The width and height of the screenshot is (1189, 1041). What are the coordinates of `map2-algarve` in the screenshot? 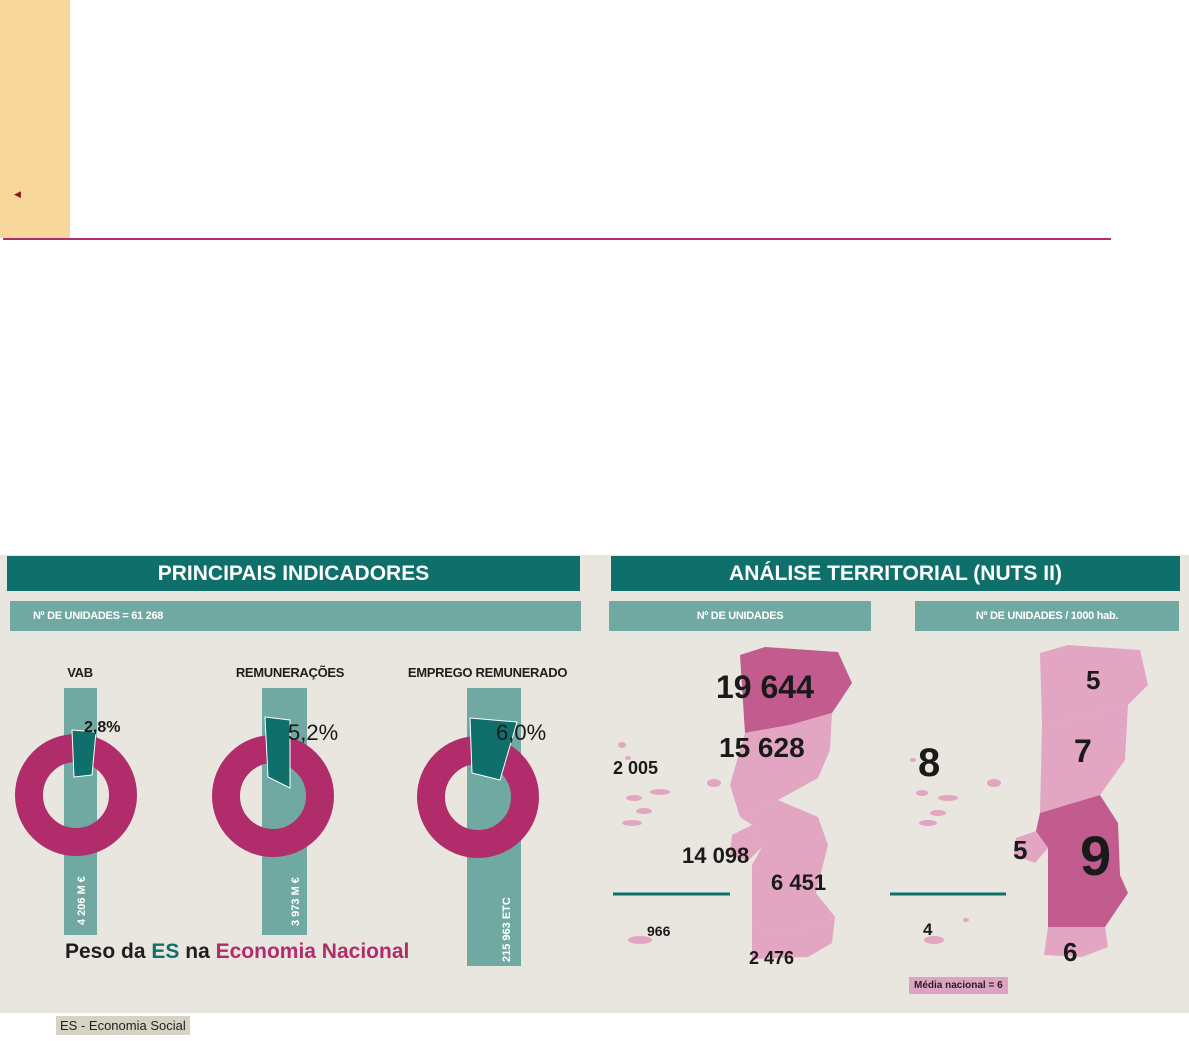 It's located at (1076, 942).